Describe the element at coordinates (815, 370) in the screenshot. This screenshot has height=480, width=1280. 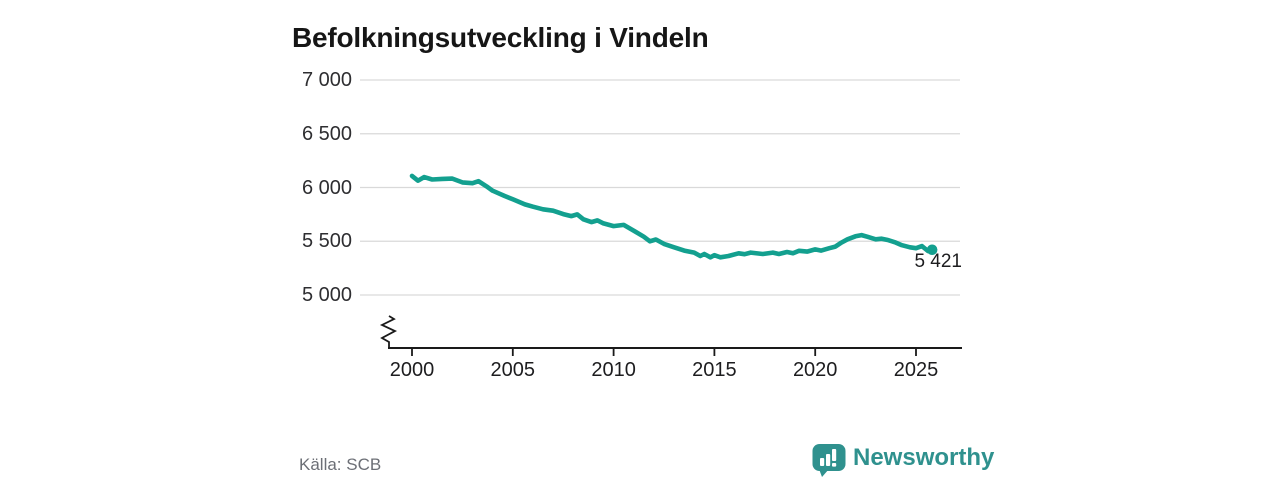
I see `x-tick-label: 2020` at that location.